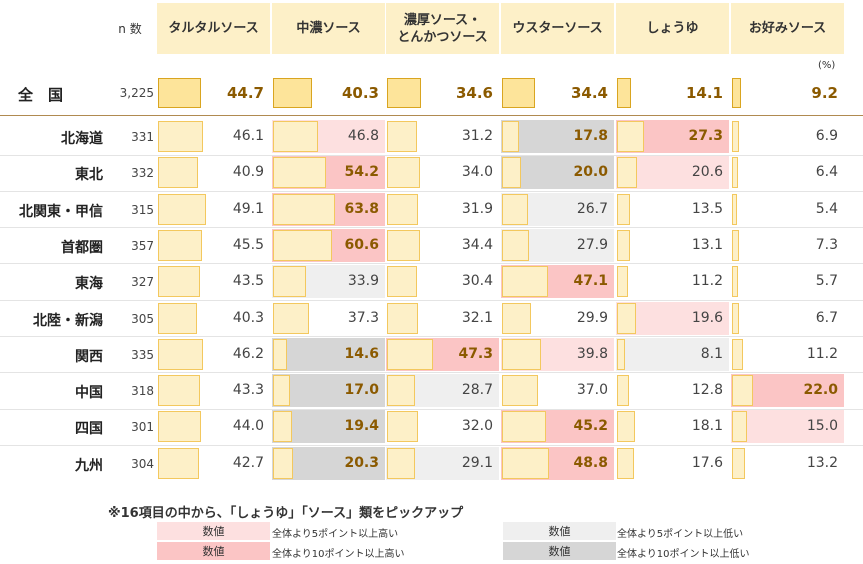 The width and height of the screenshot is (863, 564). What do you see at coordinates (826, 136) in the screenshot?
I see `region-value: 6.9` at bounding box center [826, 136].